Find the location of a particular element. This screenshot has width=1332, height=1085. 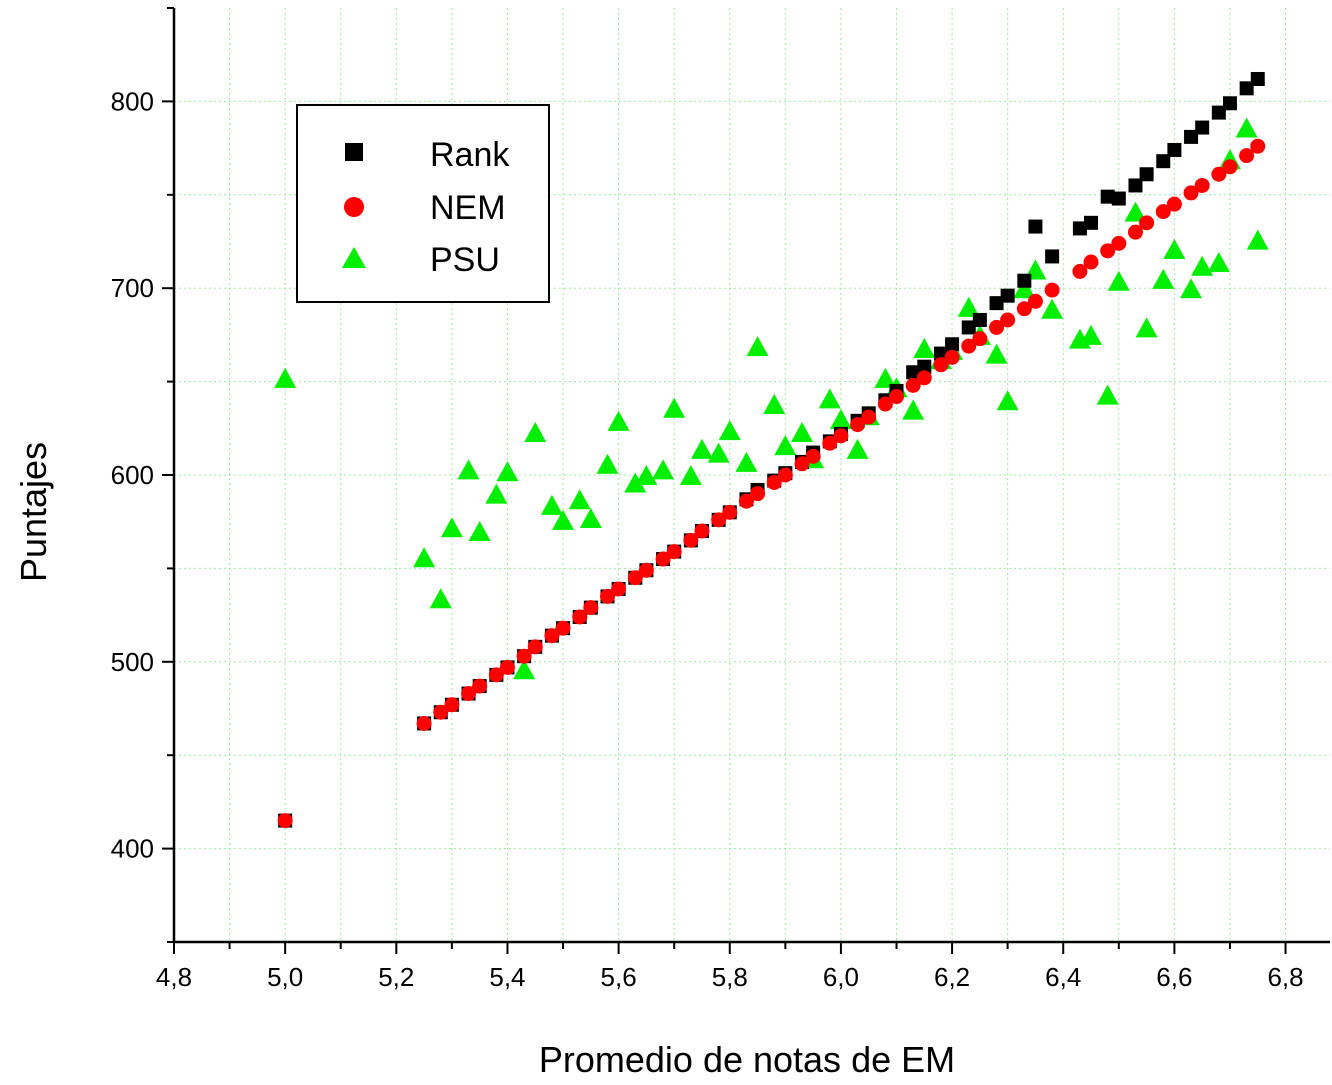

x-tick-label: 6,0 is located at coordinates (841, 977).